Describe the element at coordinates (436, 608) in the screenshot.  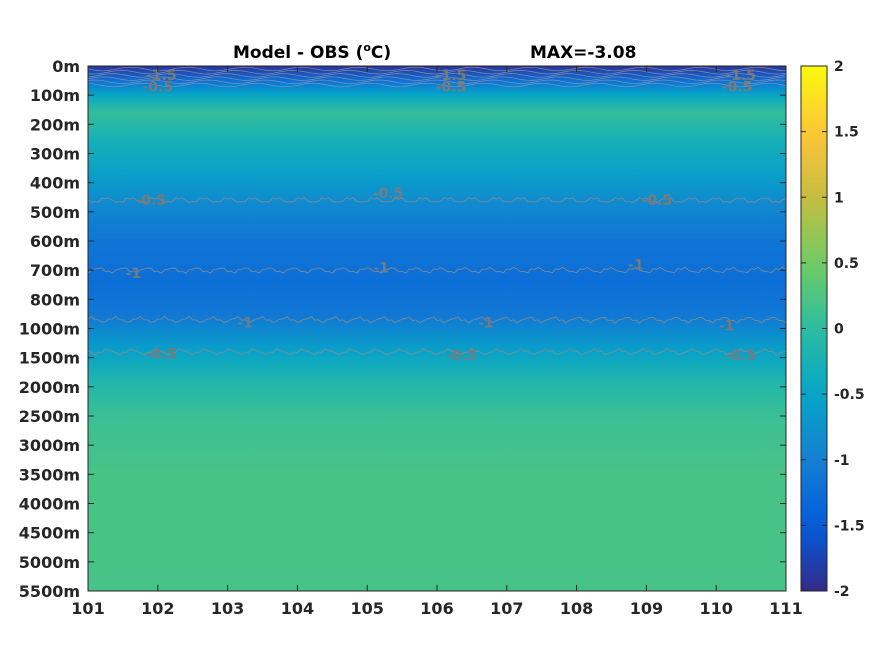
I see `x-tick-label: 106` at that location.